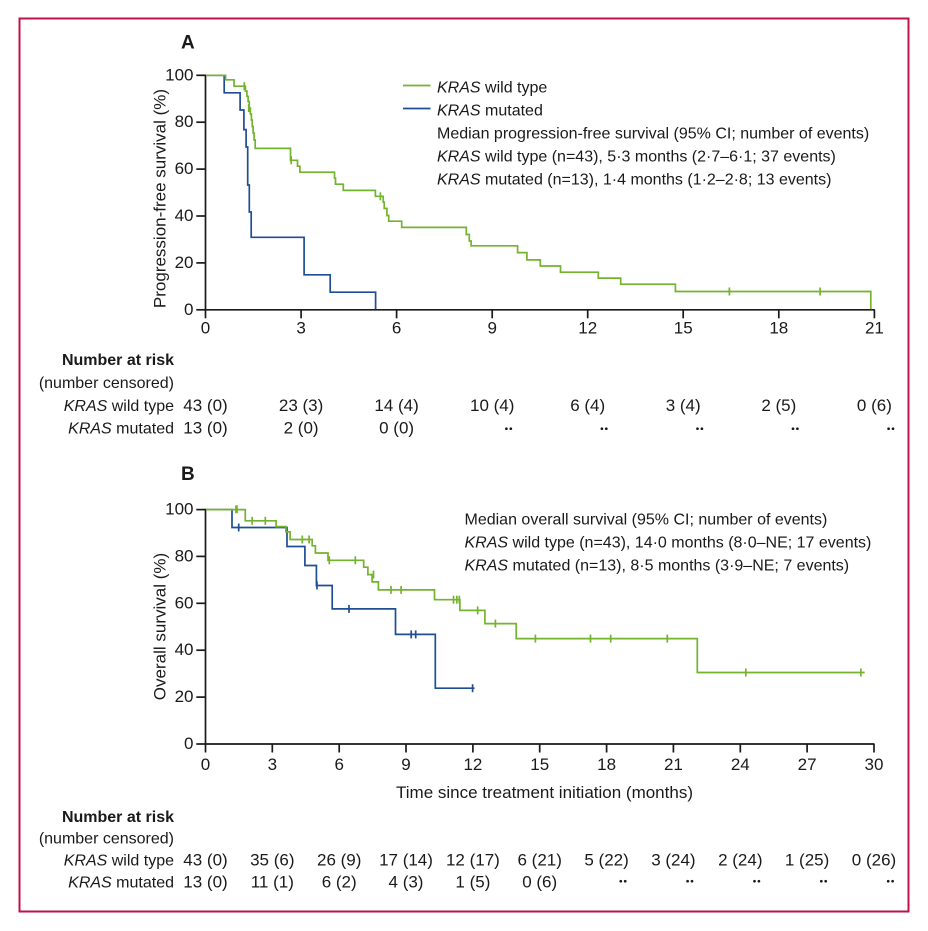 The height and width of the screenshot is (931, 928). Describe the element at coordinates (683, 405) in the screenshot. I see `svg-text: 3 (4)` at that location.